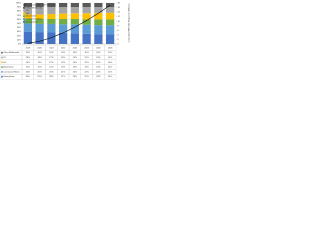 The image size is (320, 240). What do you see at coordinates (28, 68) in the screenshot?
I see `table-value: 12%` at bounding box center [28, 68].